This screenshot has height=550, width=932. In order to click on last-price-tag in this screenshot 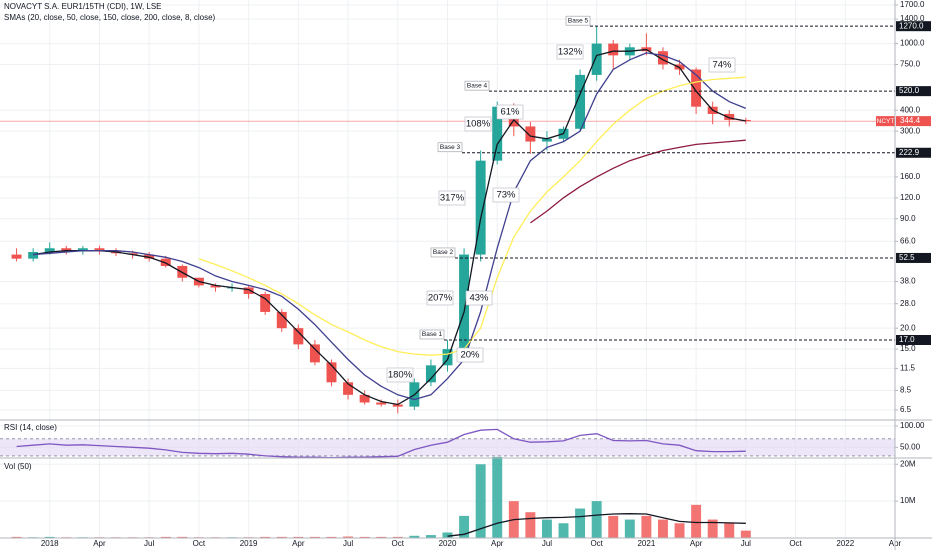, I will do `click(913, 121)`.